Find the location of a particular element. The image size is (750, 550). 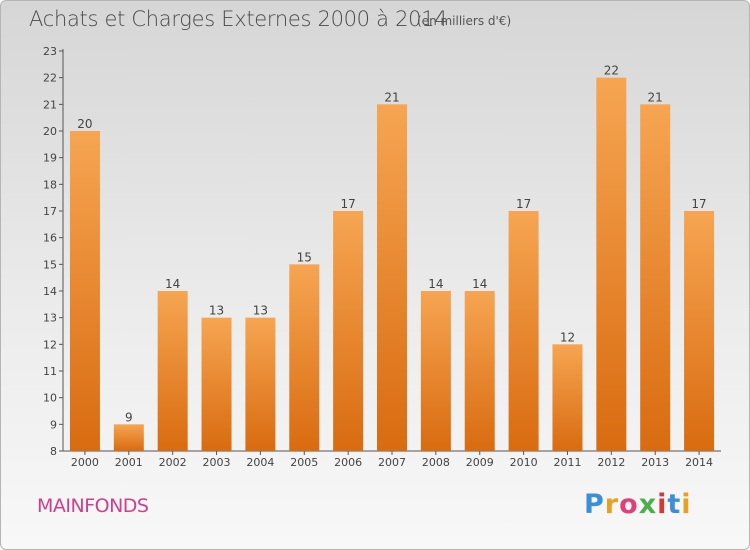

y-tick-label: 15 is located at coordinates (50, 264).